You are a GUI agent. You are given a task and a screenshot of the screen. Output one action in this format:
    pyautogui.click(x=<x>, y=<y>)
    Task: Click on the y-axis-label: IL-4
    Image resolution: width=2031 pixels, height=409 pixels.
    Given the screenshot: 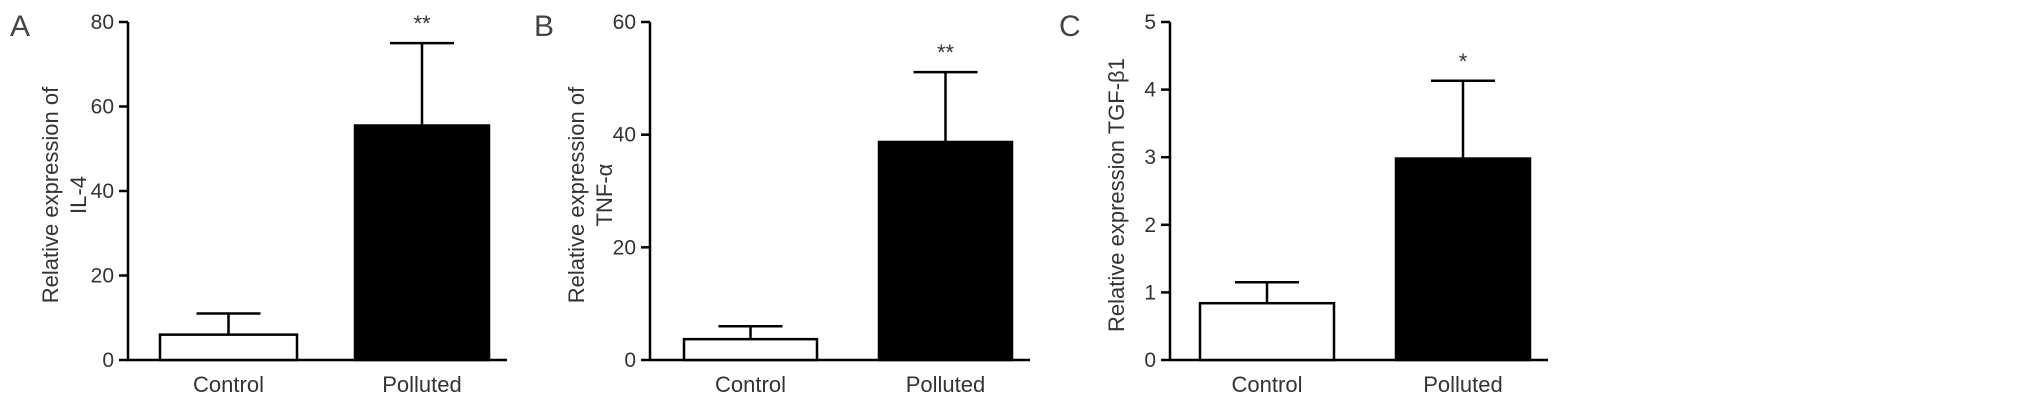 What is the action you would take?
    pyautogui.click(x=78, y=195)
    